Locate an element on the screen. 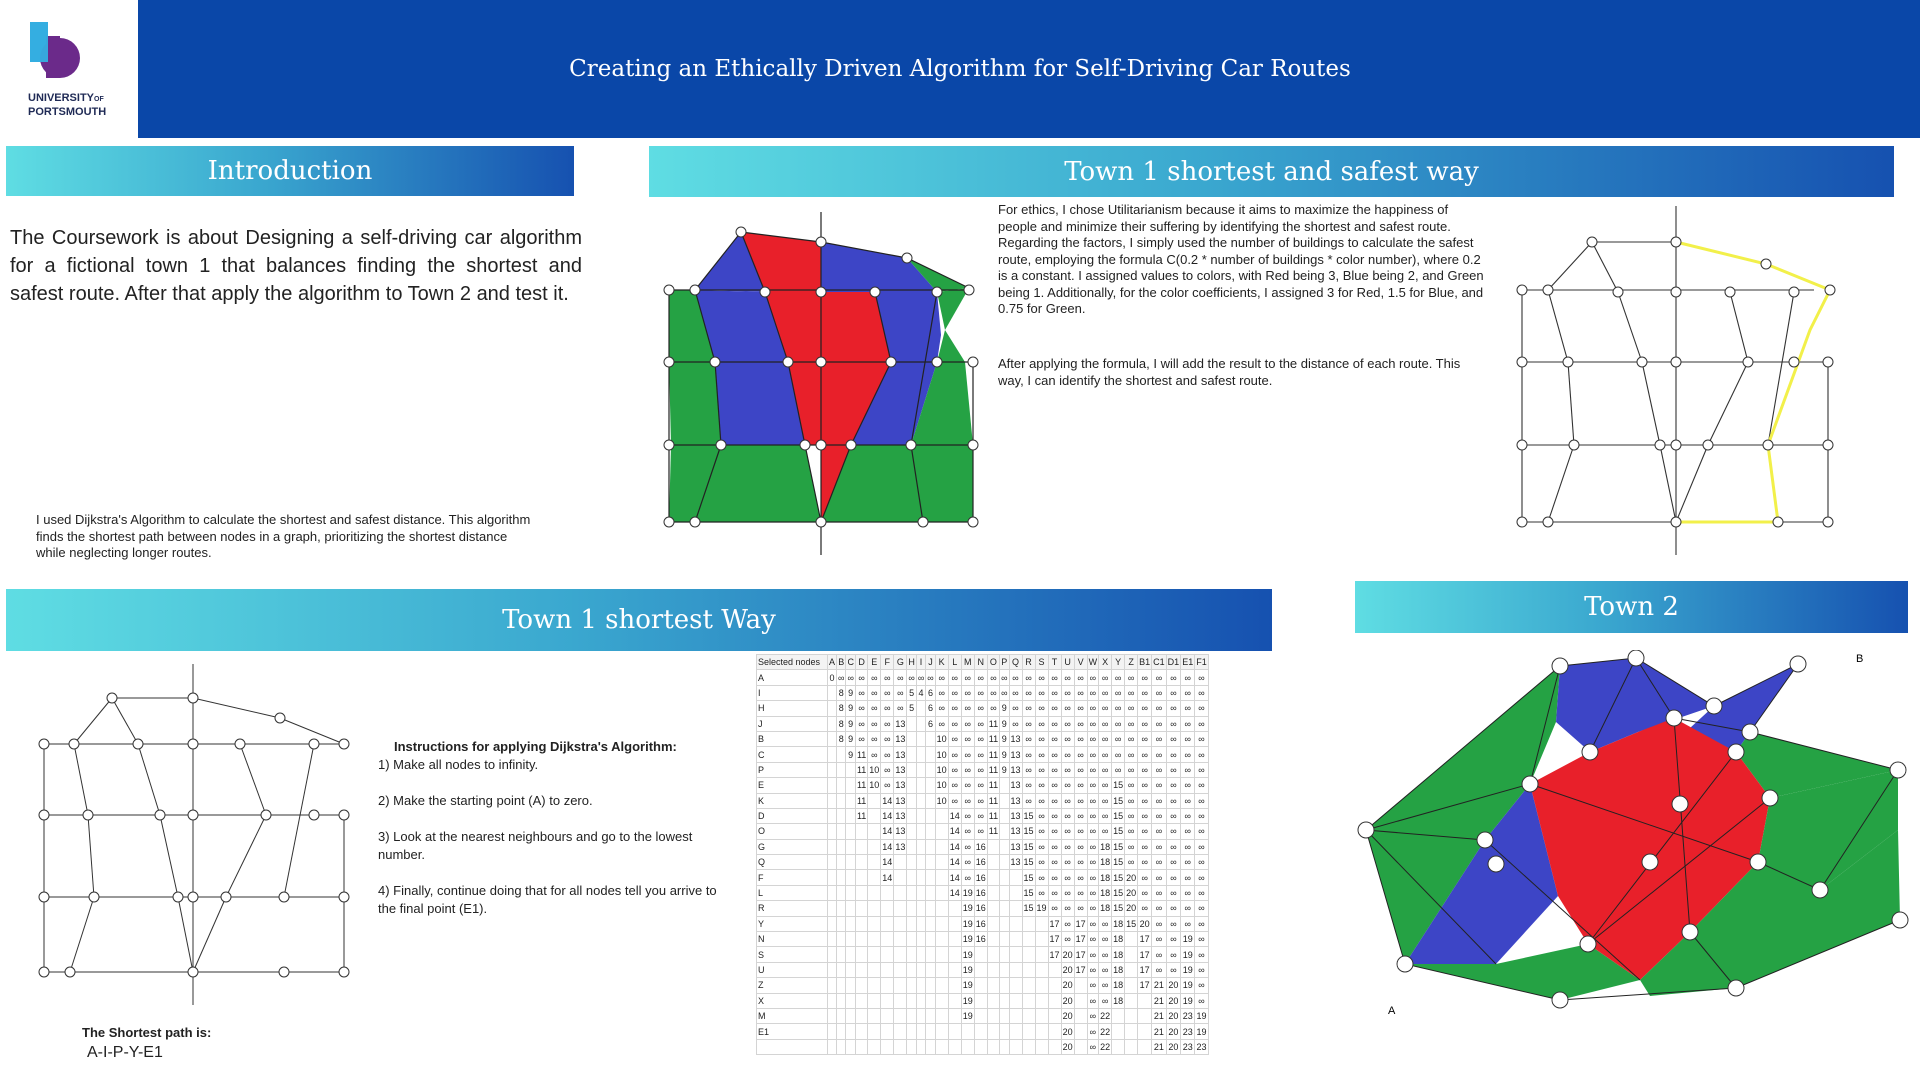 The width and height of the screenshot is (1920, 1080). table-row: Z 19 20 ∞ ∞ 18 17 21 20 19 ∞ is located at coordinates (982, 985).